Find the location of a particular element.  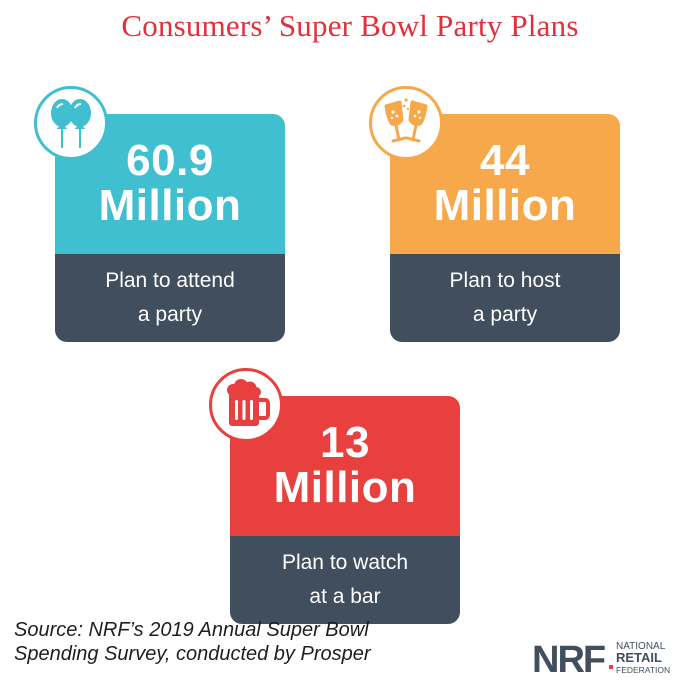

stat-description-line: Plan to watch is located at coordinates (345, 563).